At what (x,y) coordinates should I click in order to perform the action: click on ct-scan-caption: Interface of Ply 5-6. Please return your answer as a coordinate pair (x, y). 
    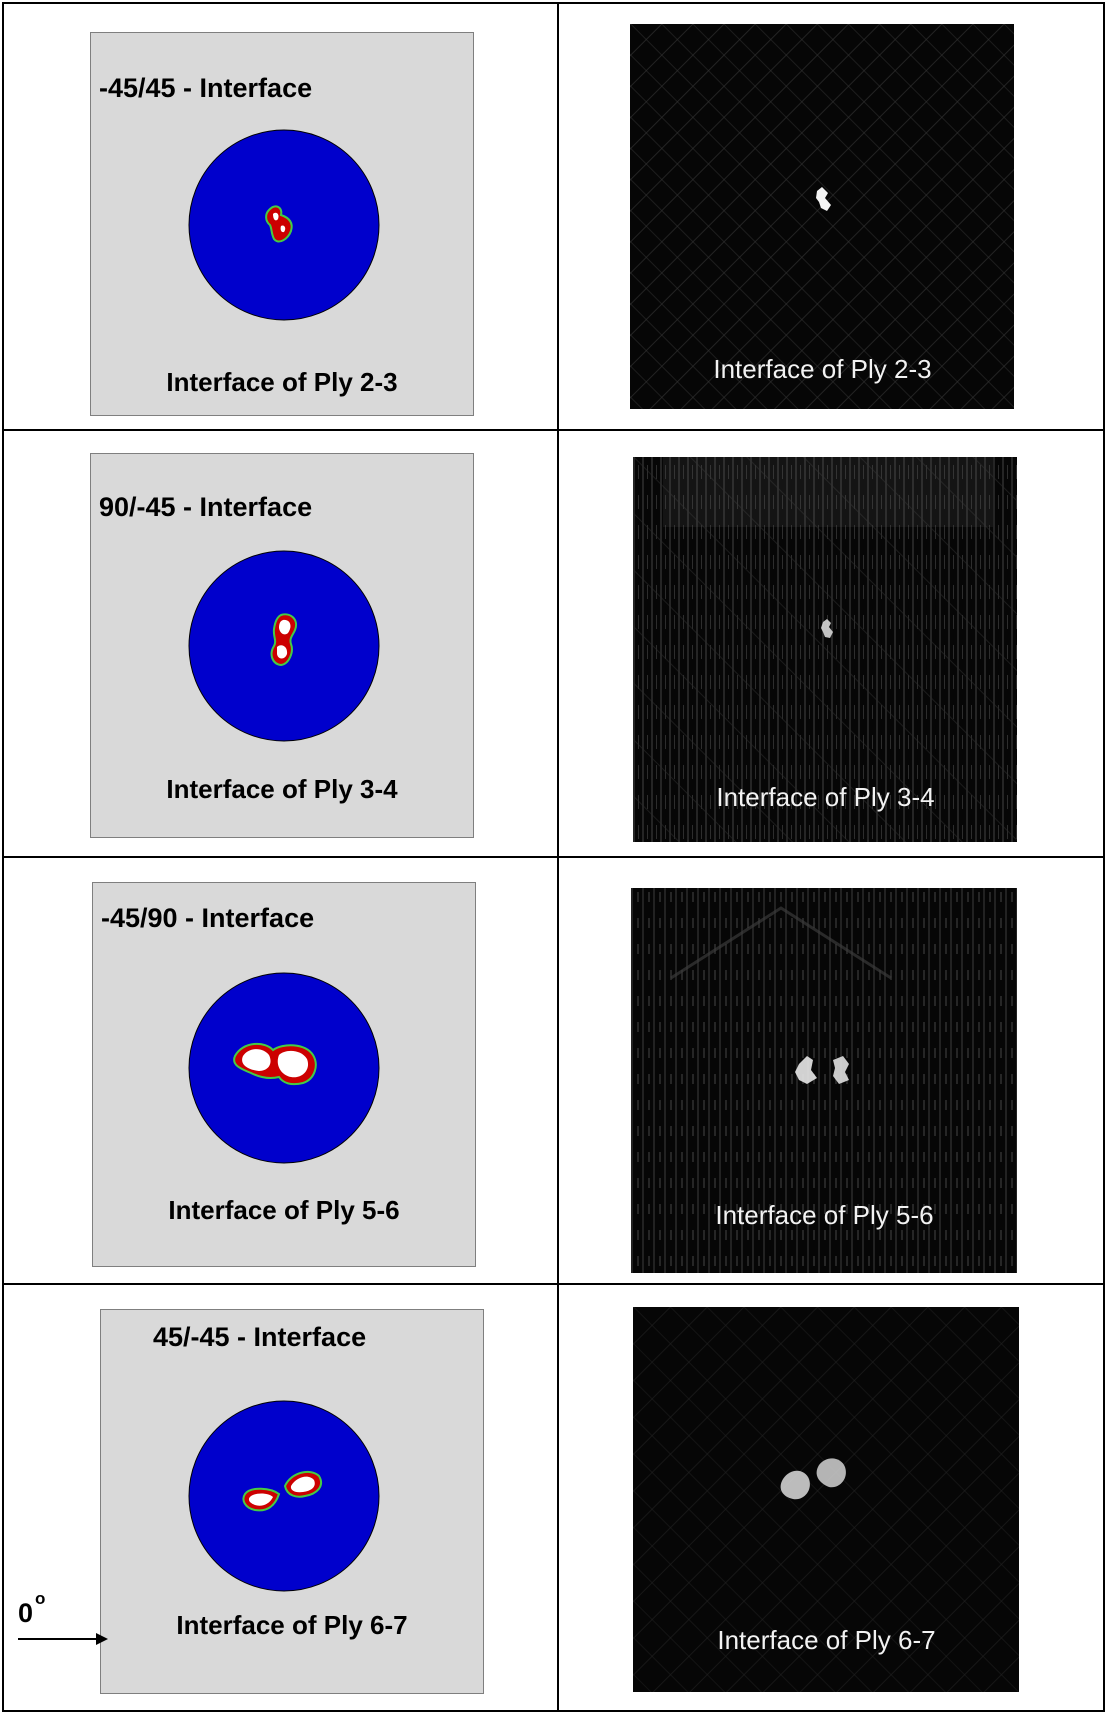
    Looking at the image, I should click on (824, 1215).